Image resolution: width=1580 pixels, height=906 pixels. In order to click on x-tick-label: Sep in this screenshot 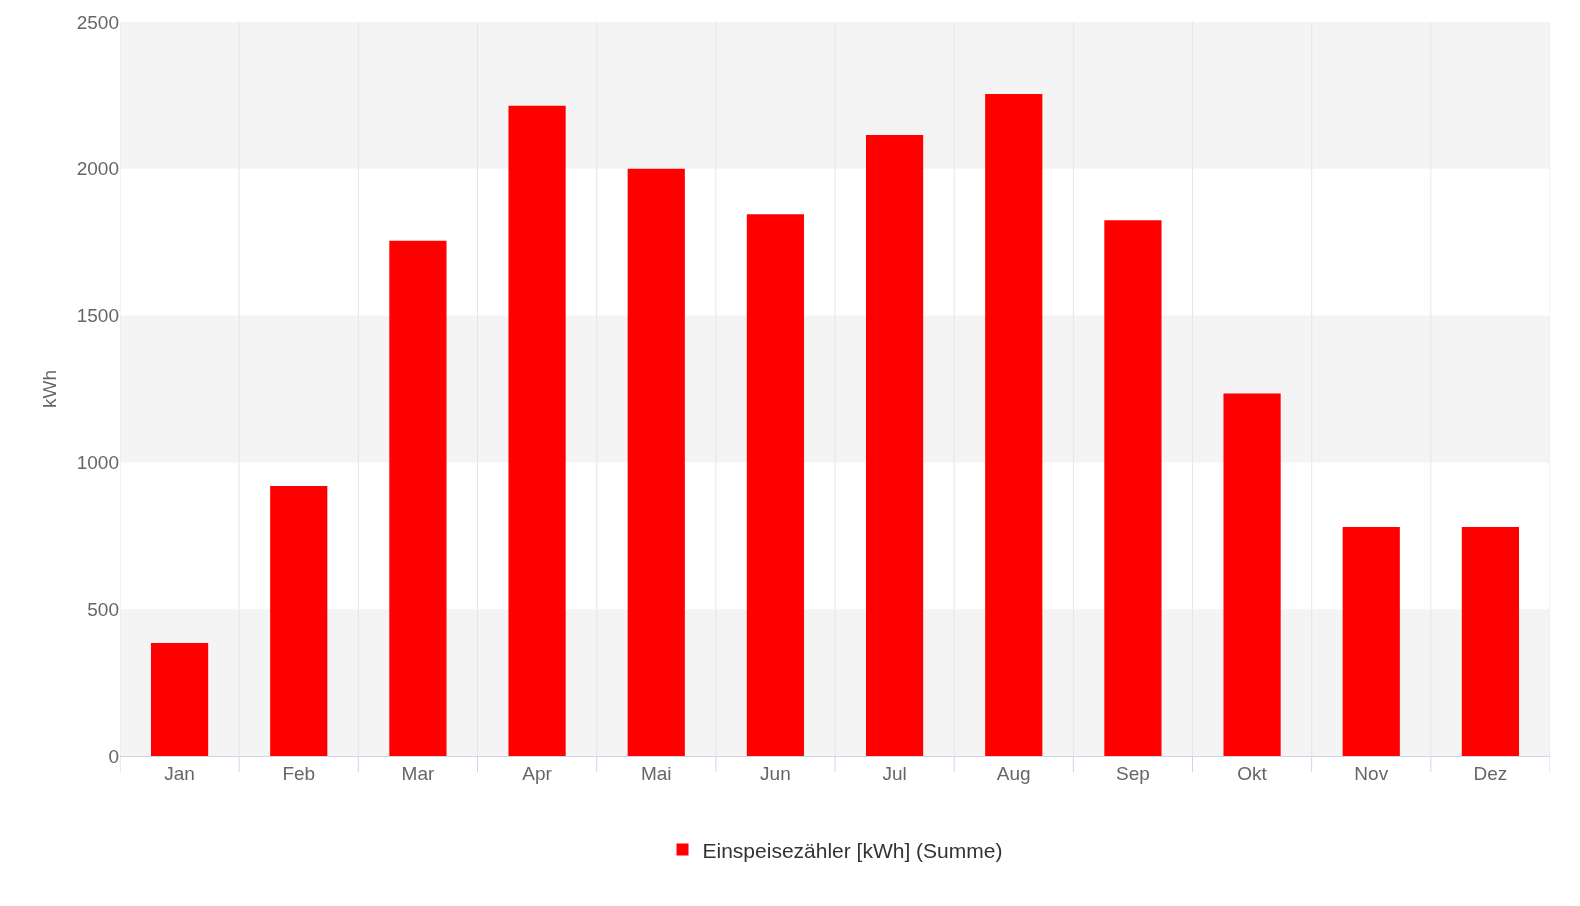, I will do `click(1133, 773)`.